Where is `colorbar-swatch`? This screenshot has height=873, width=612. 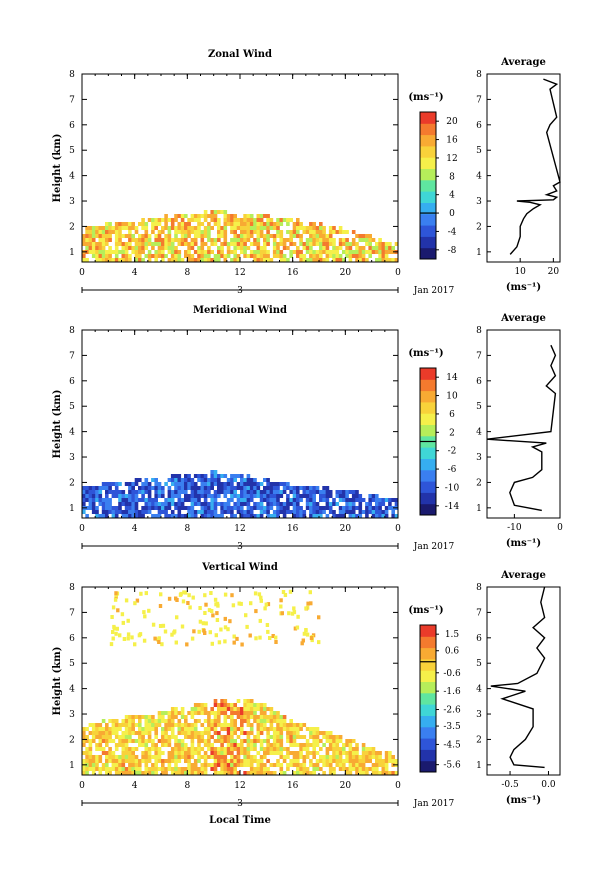 colorbar-swatch is located at coordinates (428, 242).